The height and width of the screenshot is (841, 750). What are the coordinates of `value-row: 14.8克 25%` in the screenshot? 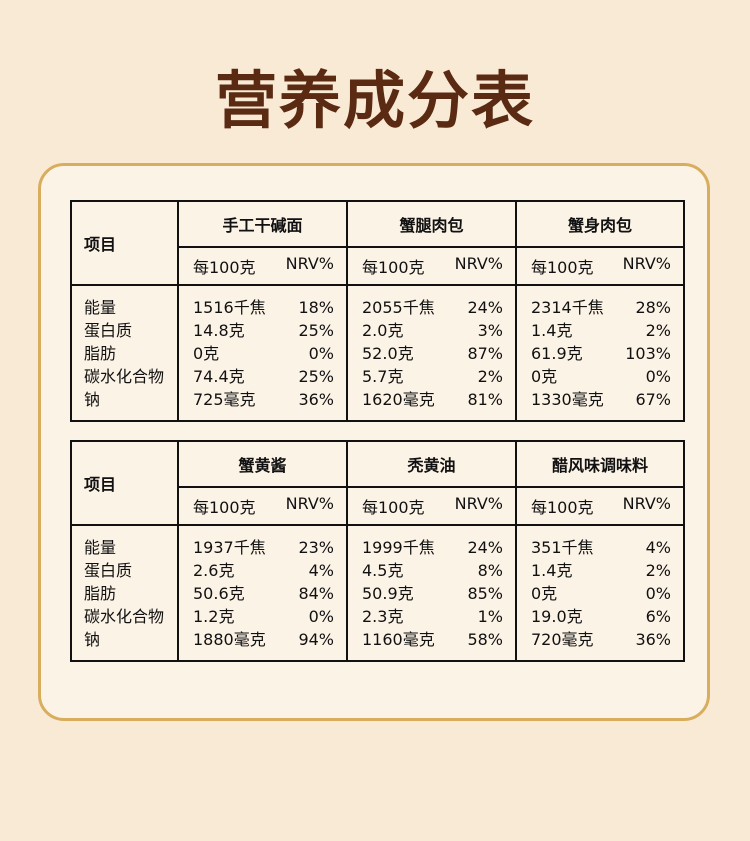 It's located at (262, 330).